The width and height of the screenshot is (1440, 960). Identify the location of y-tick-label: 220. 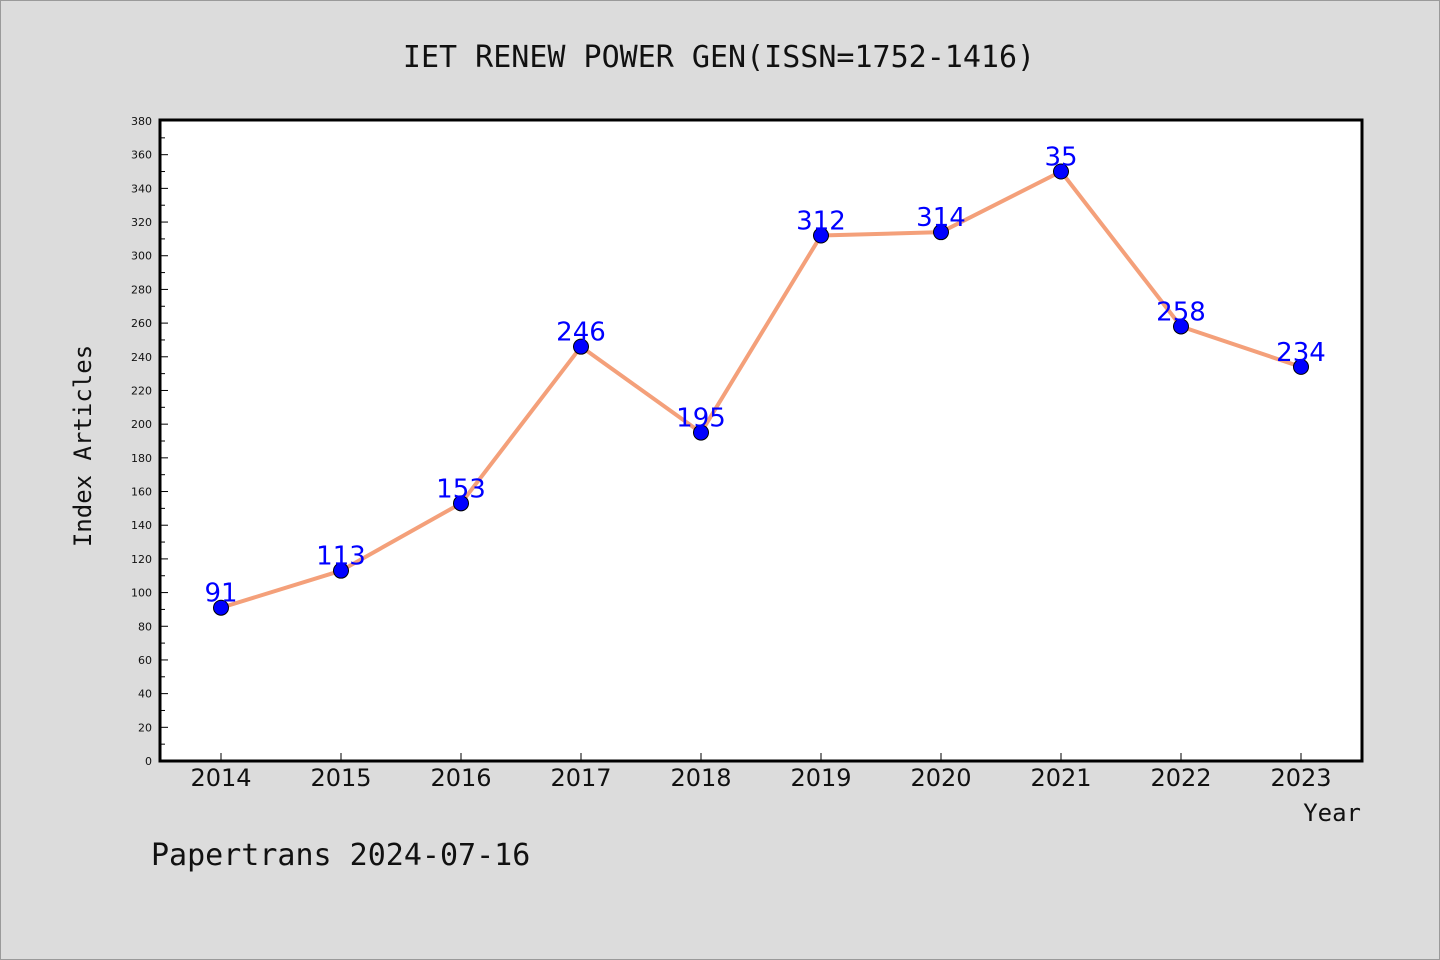
(141, 390).